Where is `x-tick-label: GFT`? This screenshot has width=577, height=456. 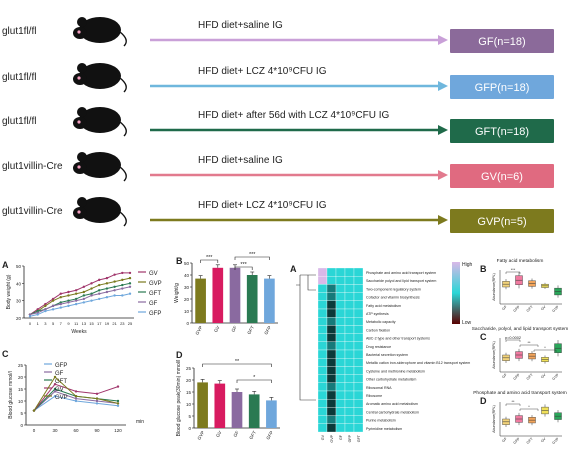
x-tick-label: GFT is located at coordinates (530, 440).